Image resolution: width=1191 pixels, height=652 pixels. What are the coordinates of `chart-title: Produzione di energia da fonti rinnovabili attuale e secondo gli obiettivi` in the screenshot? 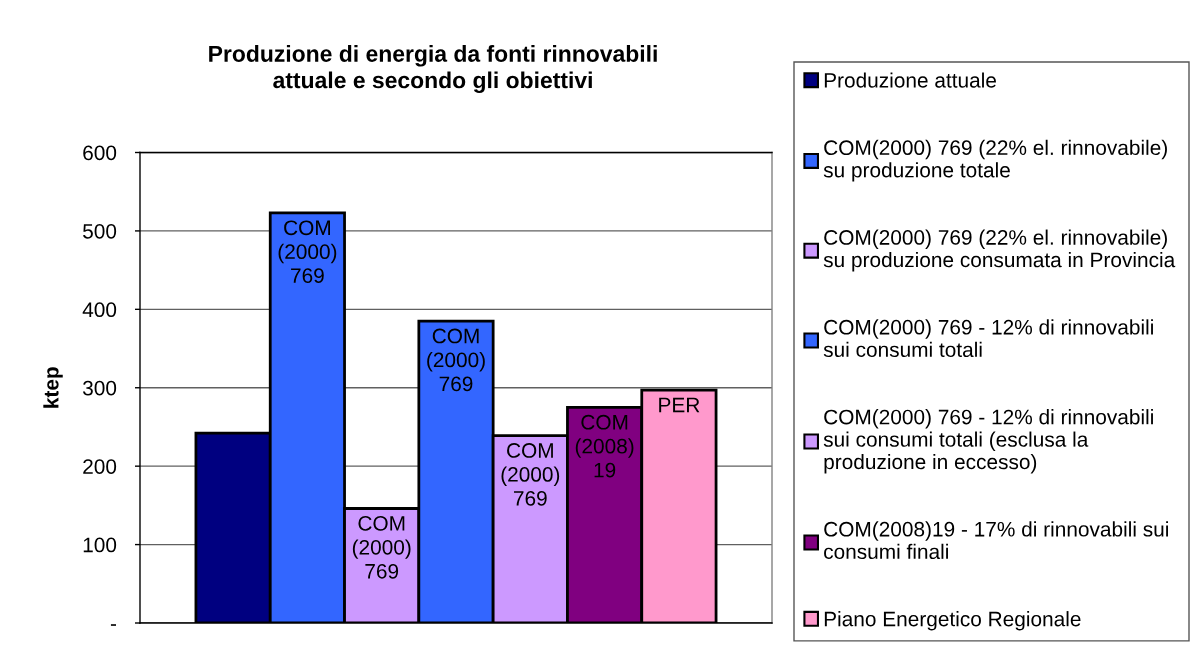 It's located at (433, 69).